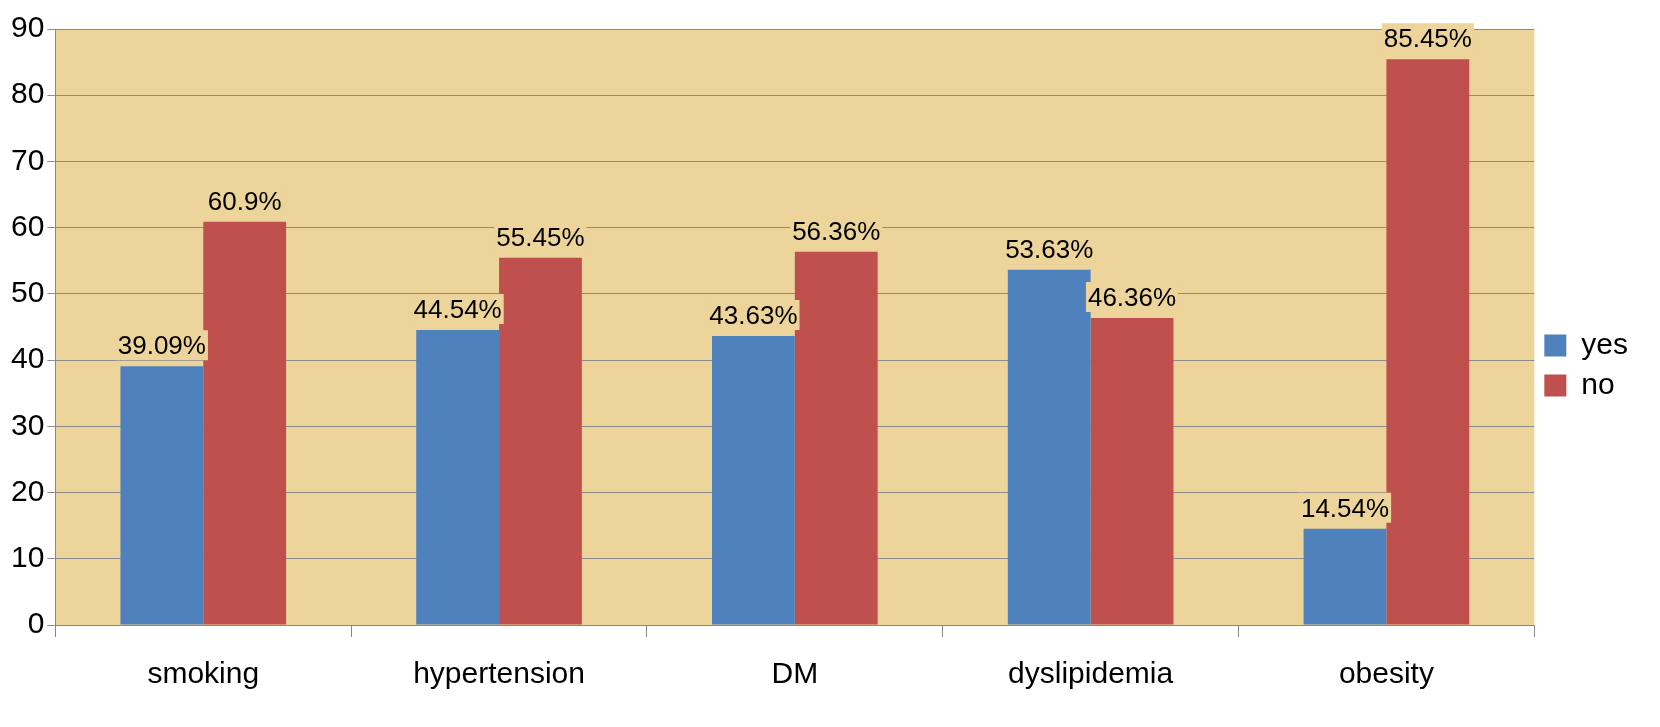  What do you see at coordinates (161, 345) in the screenshot?
I see `data-label: 39.09%` at bounding box center [161, 345].